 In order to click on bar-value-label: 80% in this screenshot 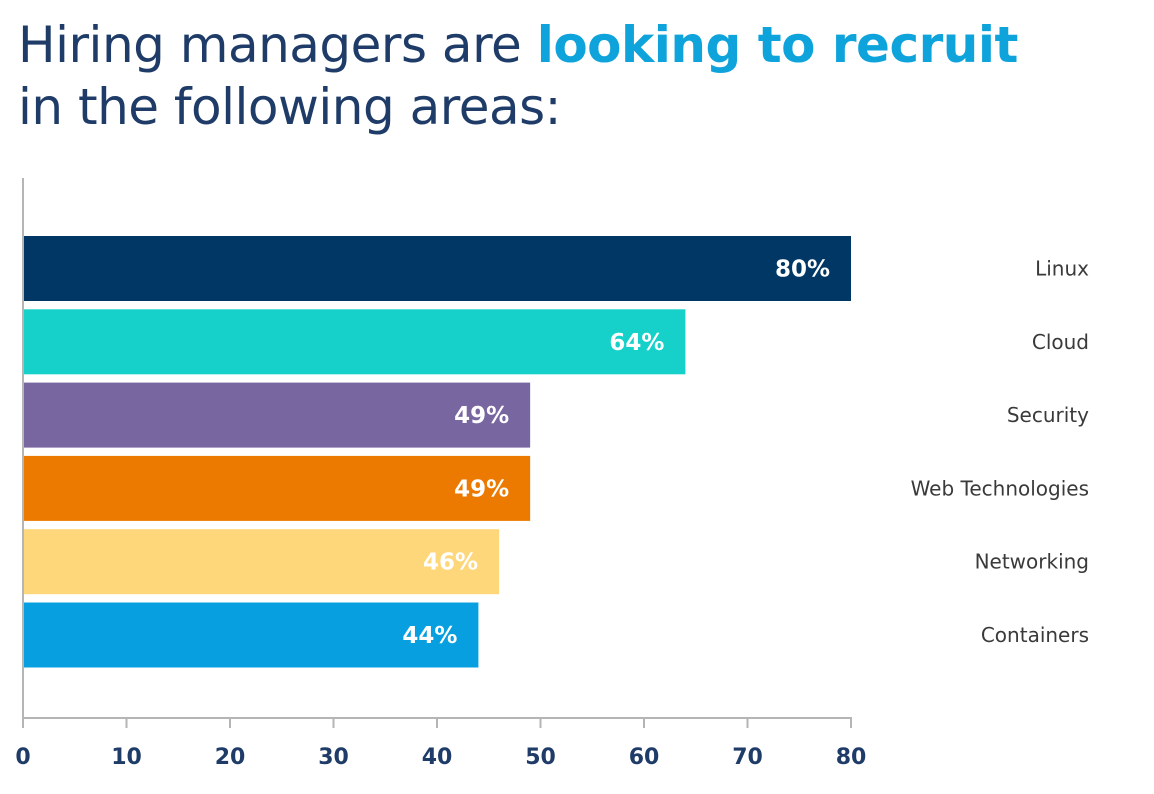, I will do `click(802, 270)`.